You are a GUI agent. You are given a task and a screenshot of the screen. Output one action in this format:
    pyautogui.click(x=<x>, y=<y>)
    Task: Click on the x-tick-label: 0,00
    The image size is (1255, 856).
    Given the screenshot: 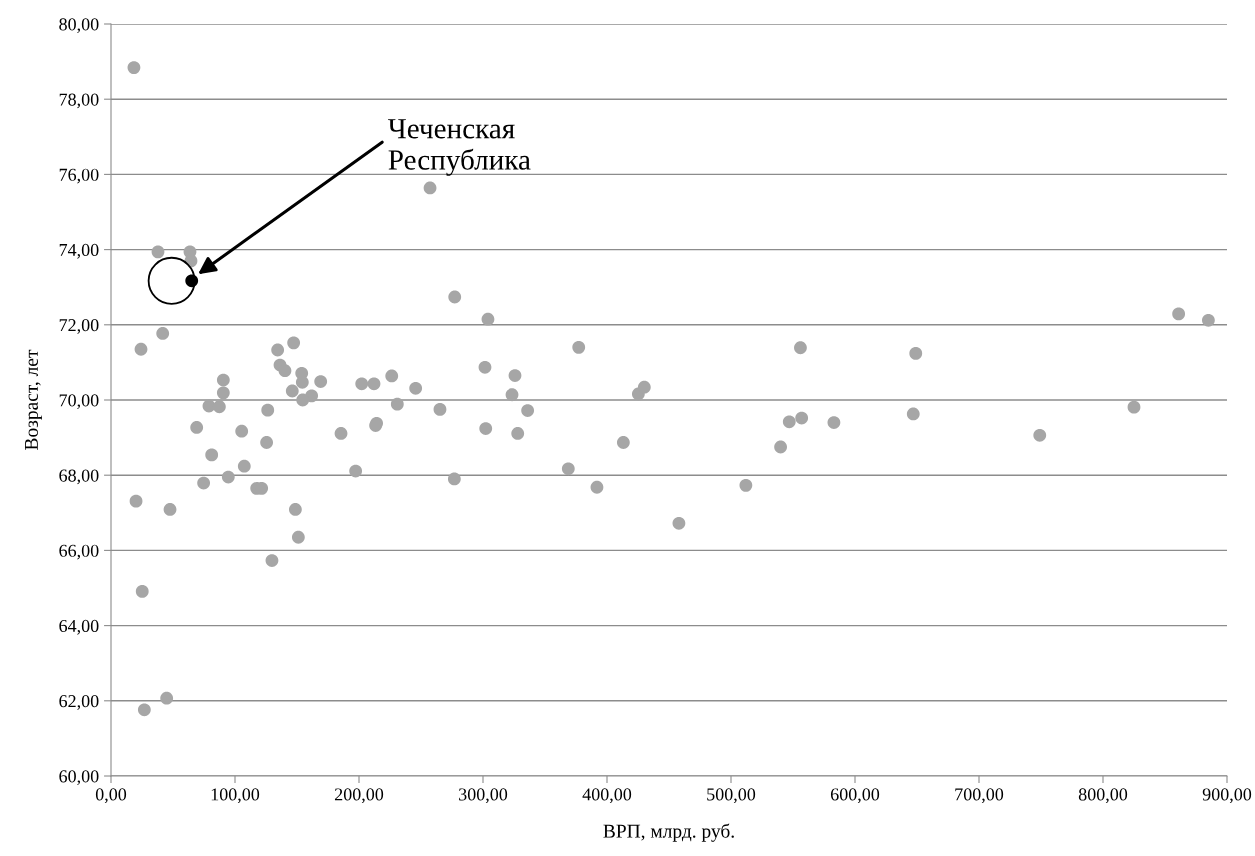 What is the action you would take?
    pyautogui.click(x=111, y=796)
    